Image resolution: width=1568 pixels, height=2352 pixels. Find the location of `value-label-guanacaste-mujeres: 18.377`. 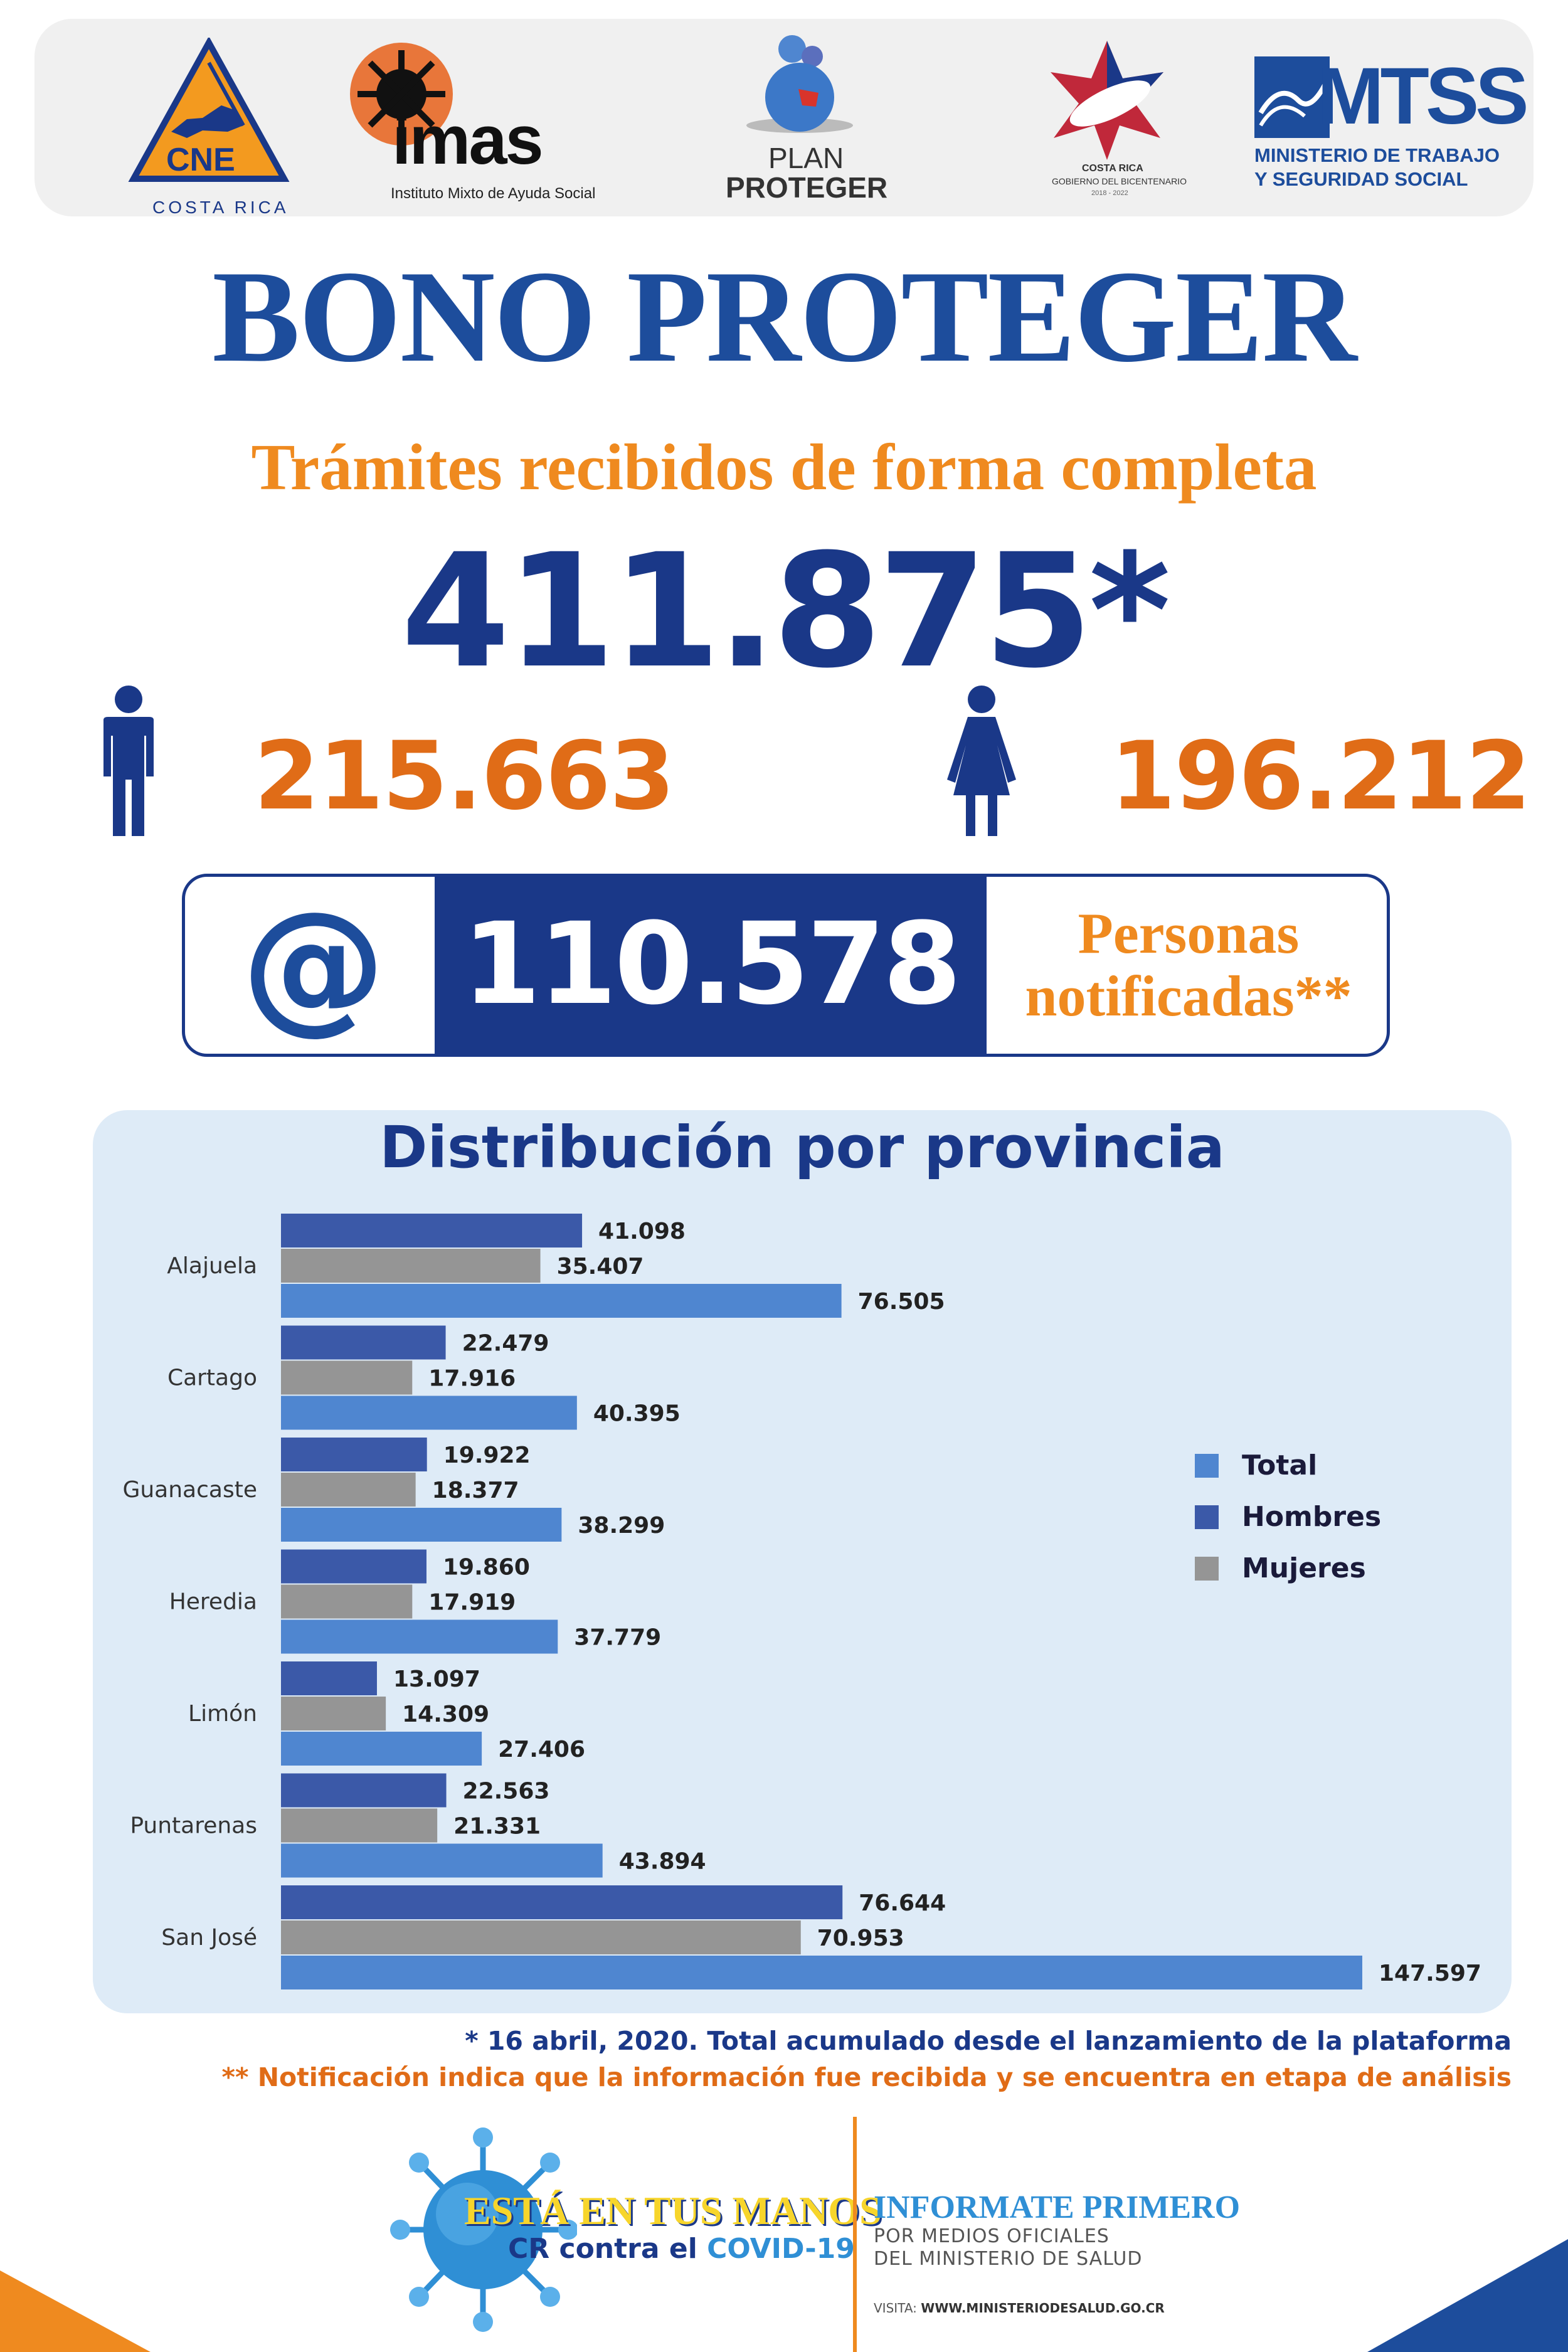

value-label-guanacaste-mujeres: 18.377 is located at coordinates (475, 1490).